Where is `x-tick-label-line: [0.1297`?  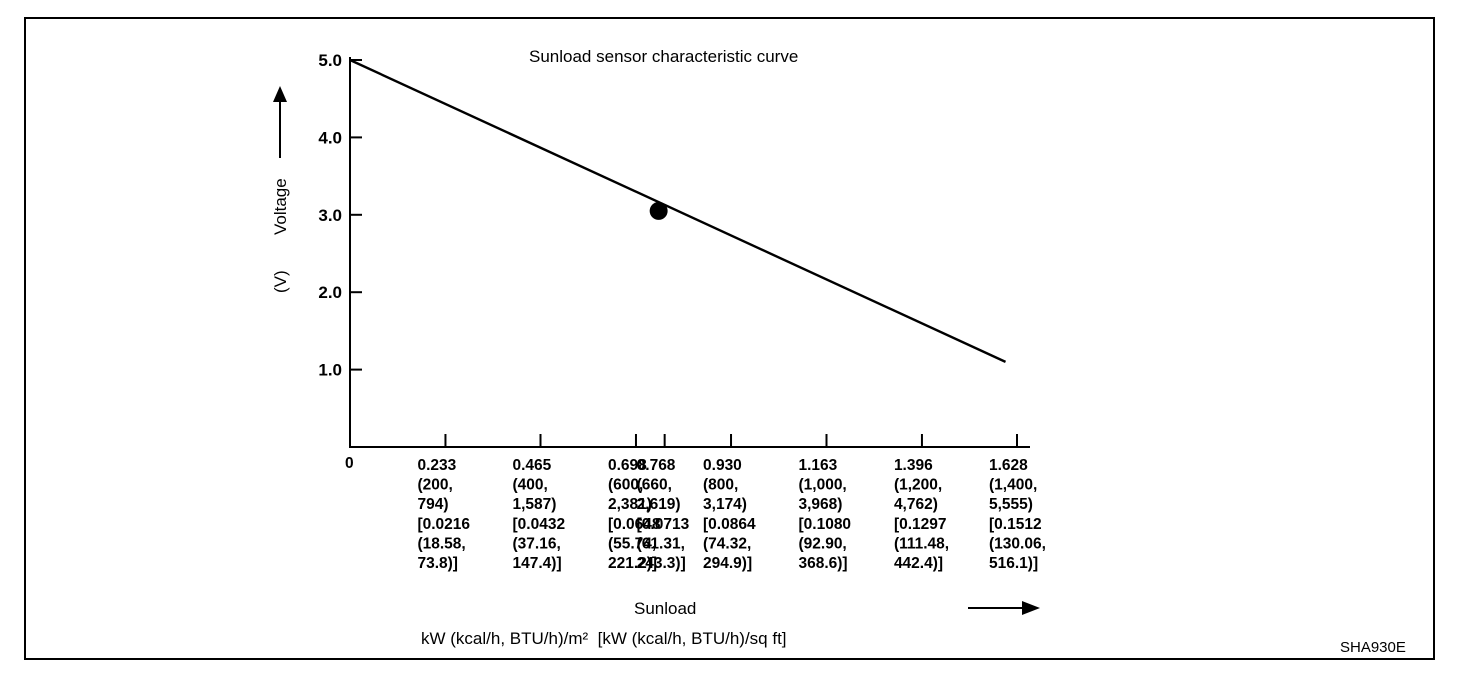 x-tick-label-line: [0.1297 is located at coordinates (920, 524).